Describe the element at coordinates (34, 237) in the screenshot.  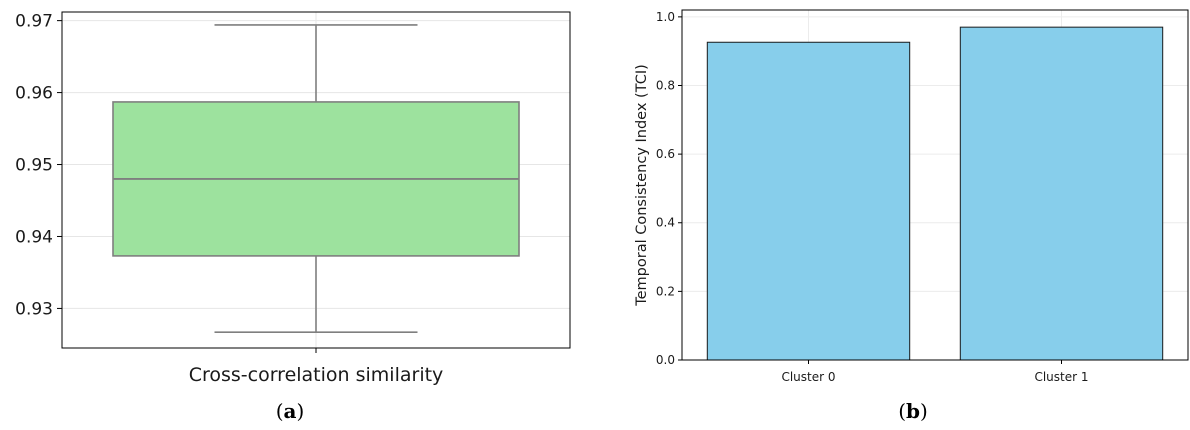
I see `y-tick-label: 0.94` at that location.